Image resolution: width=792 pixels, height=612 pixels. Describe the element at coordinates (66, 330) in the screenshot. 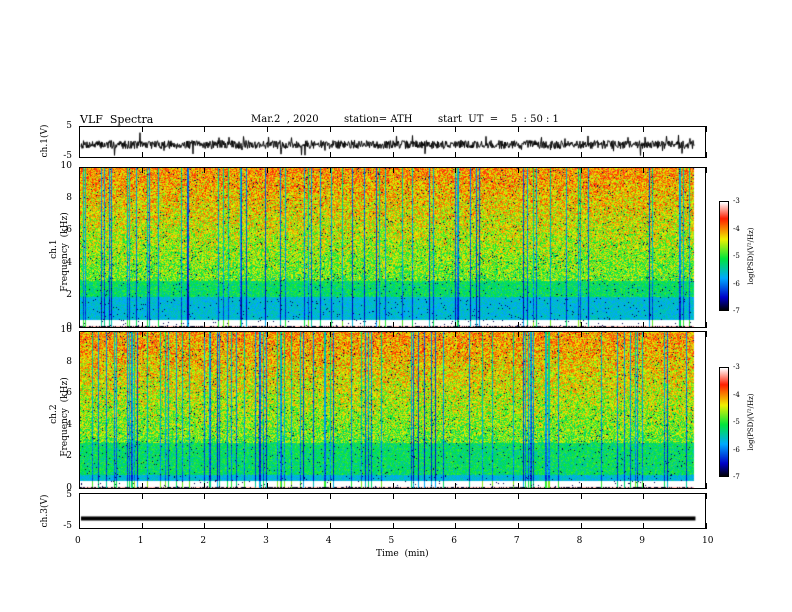

I see `ch2-spec-ytick-label: 10` at that location.